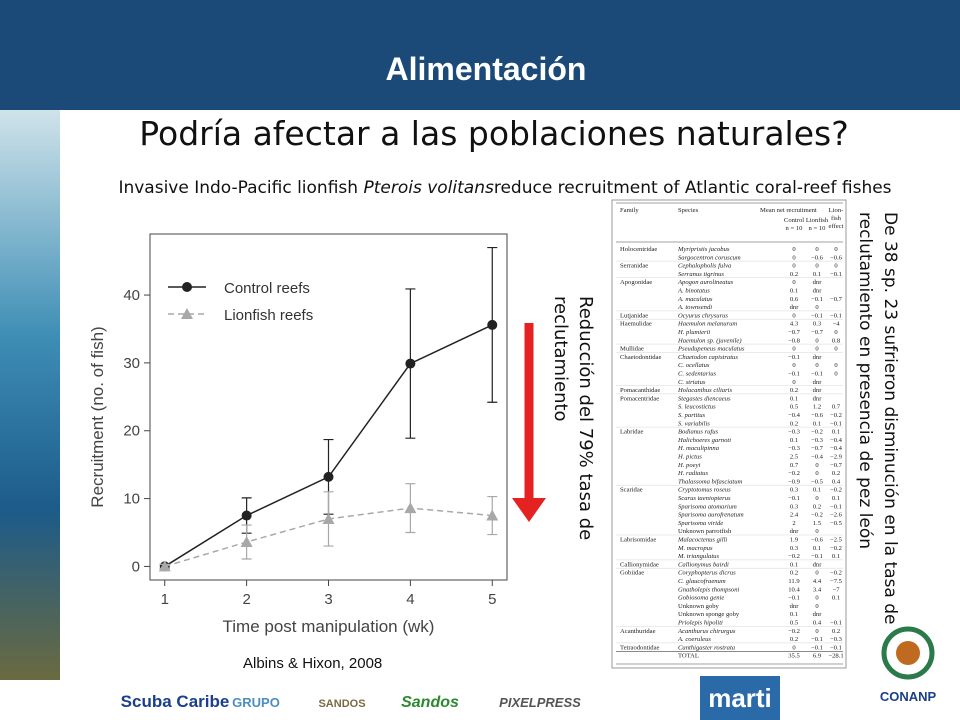 This screenshot has width=960, height=720. What do you see at coordinates (30, 395) in the screenshot?
I see `side-photos` at bounding box center [30, 395].